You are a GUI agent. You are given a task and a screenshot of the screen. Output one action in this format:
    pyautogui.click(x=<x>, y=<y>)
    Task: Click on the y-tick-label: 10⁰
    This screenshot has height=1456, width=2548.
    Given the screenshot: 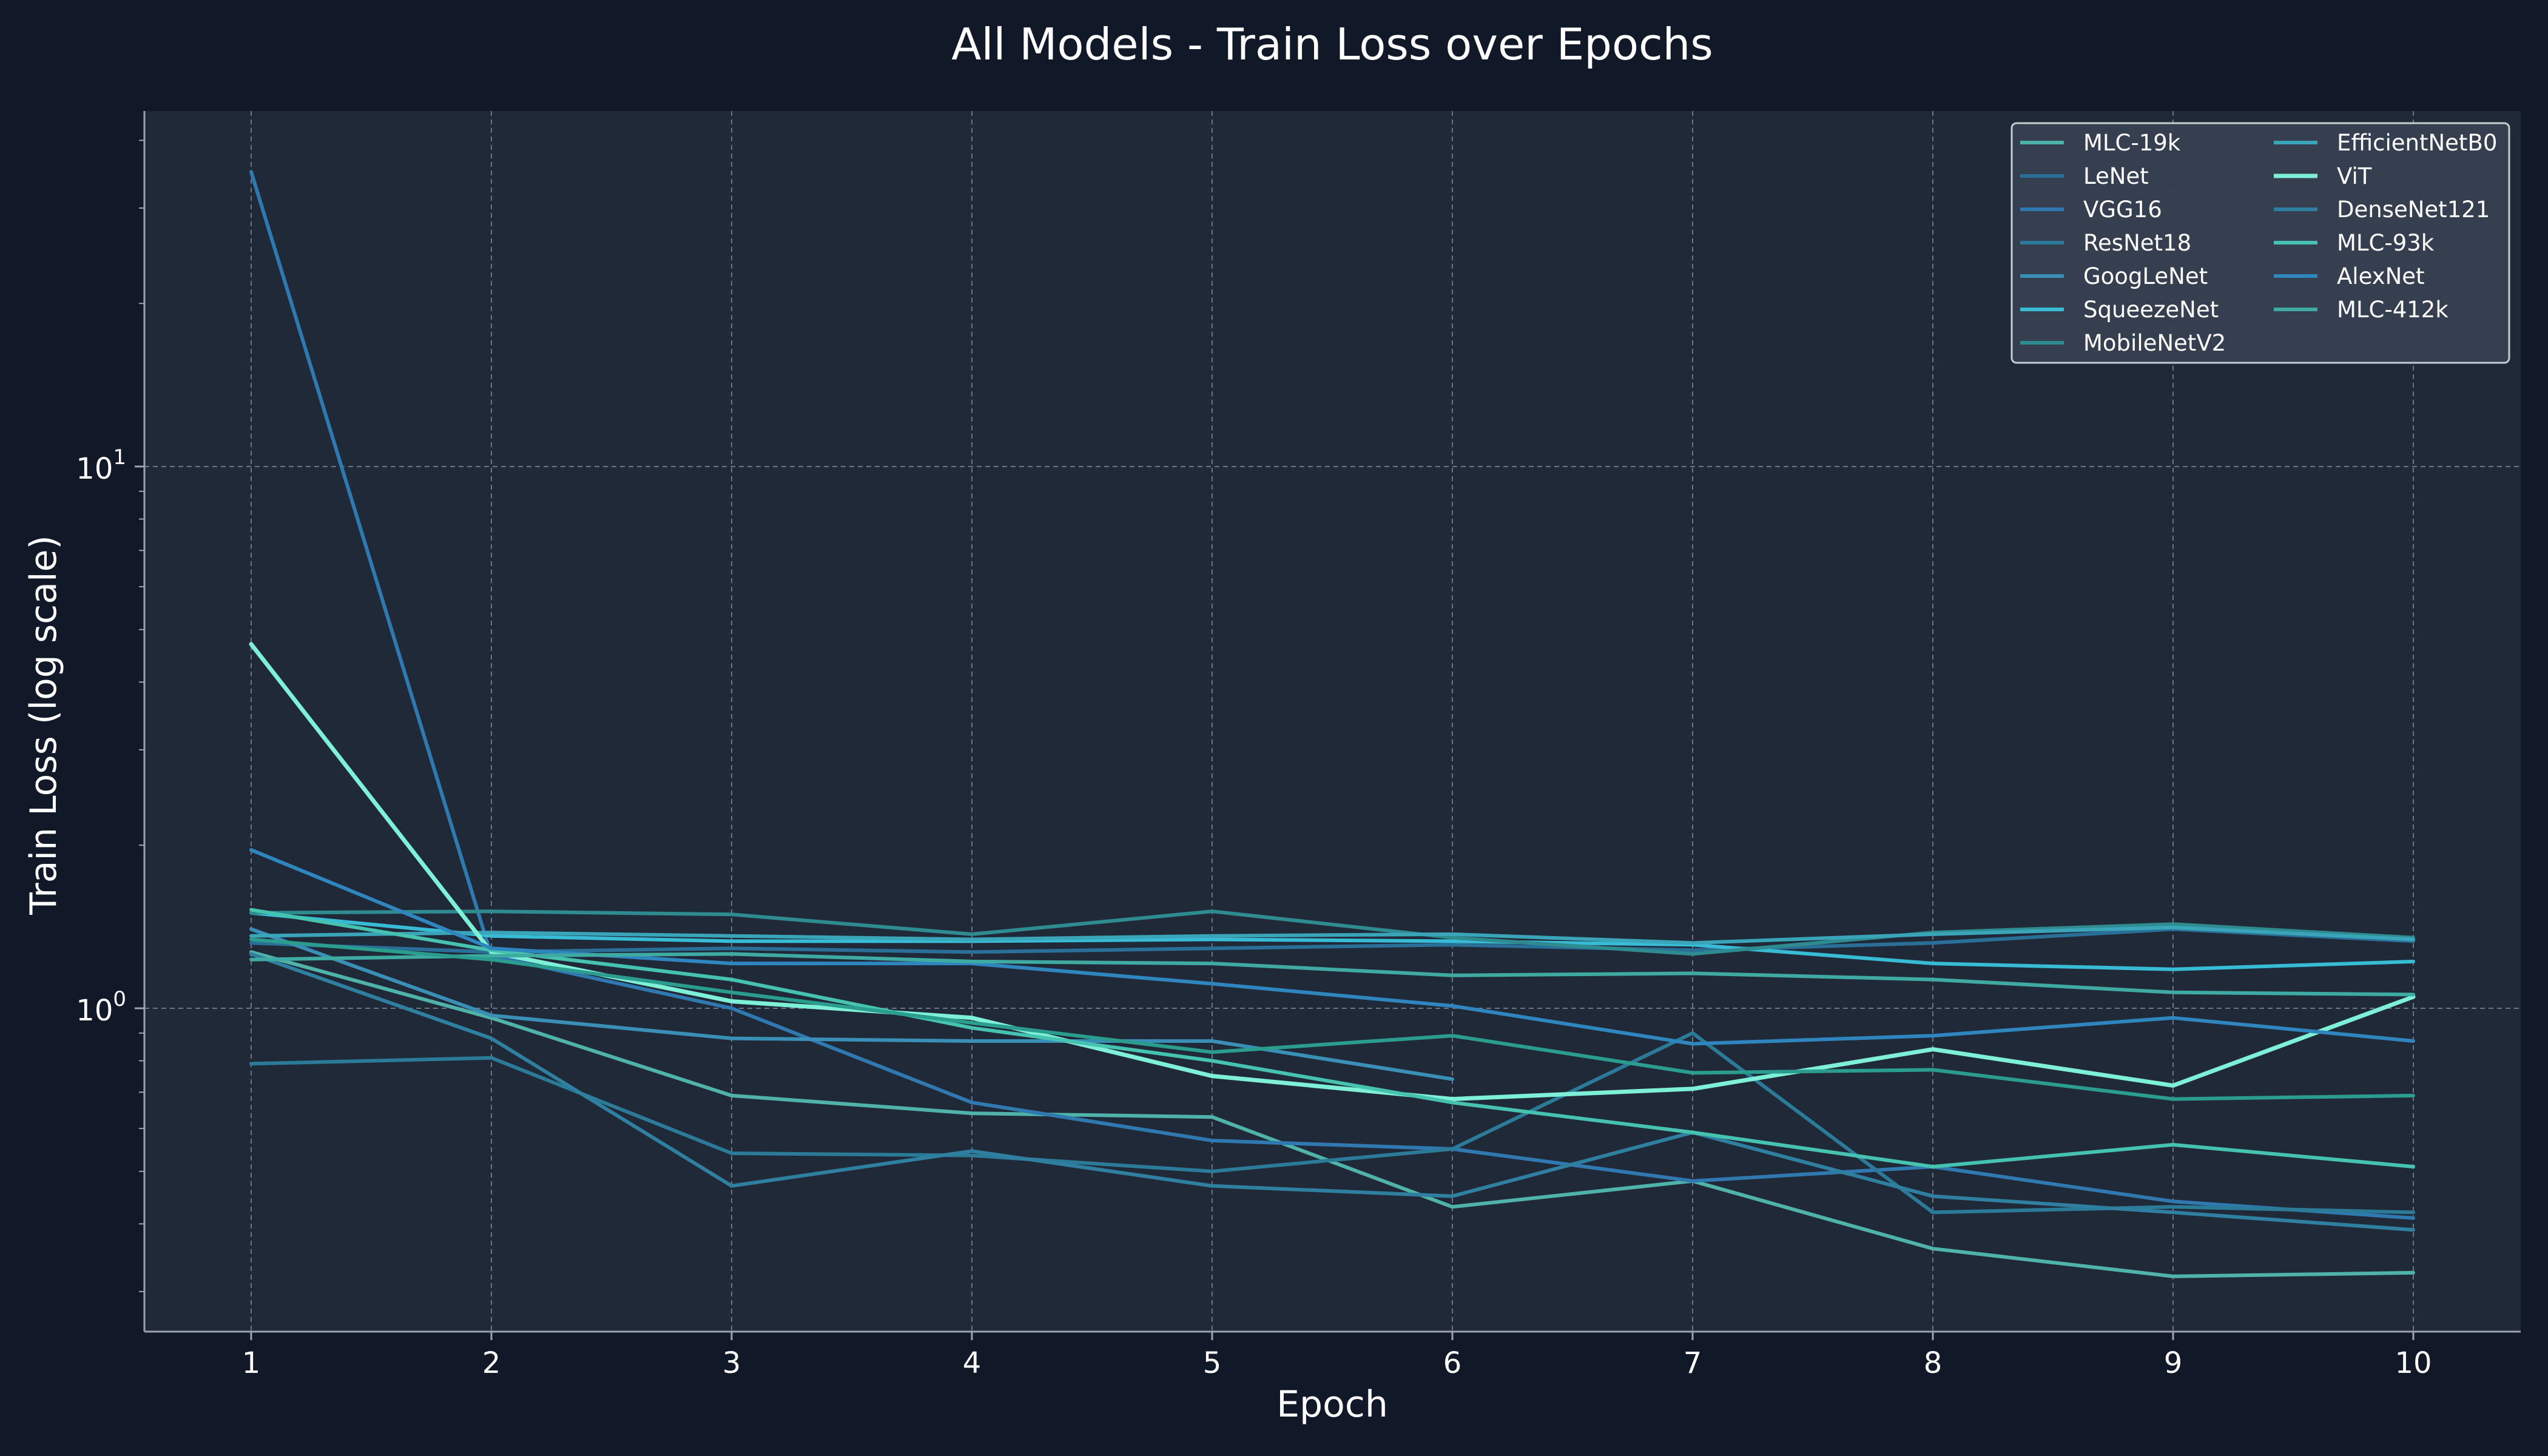 What is the action you would take?
    pyautogui.click(x=101, y=1007)
    